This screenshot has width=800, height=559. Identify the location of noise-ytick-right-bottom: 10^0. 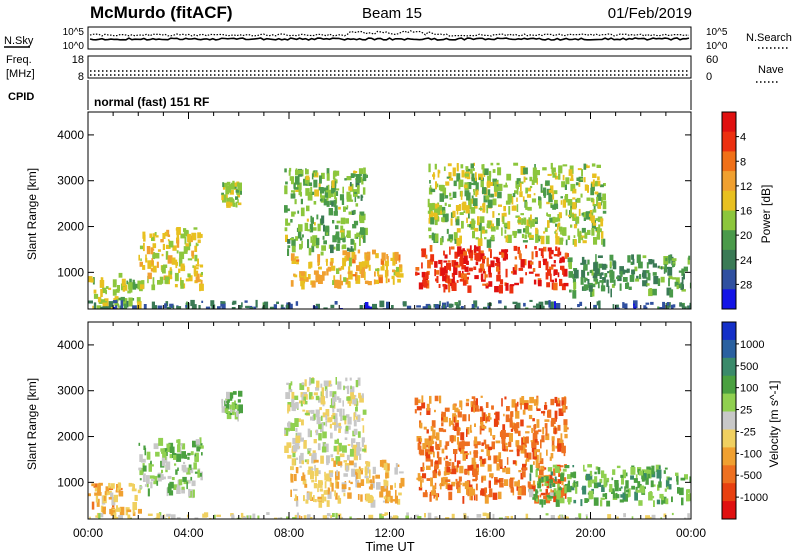
(717, 46).